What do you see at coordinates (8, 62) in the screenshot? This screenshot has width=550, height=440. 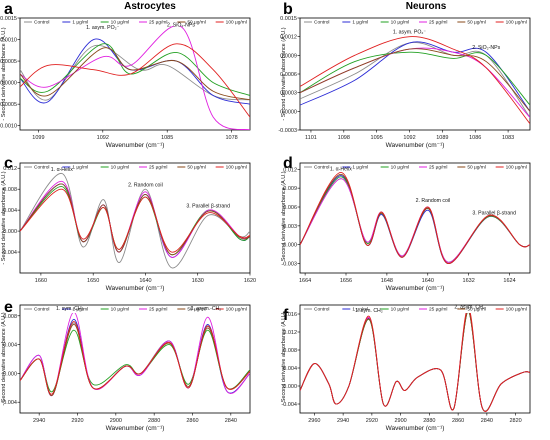 I see `y-tick-label: 0.0005` at bounding box center [8, 62].